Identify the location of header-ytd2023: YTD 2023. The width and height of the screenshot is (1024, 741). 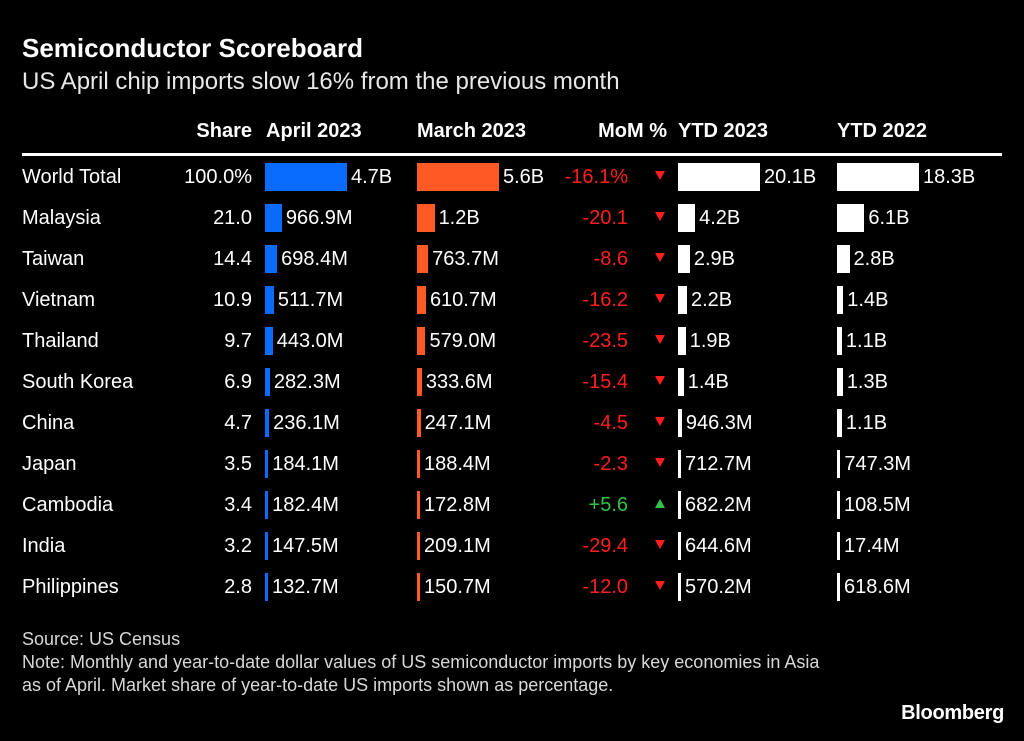
(723, 131).